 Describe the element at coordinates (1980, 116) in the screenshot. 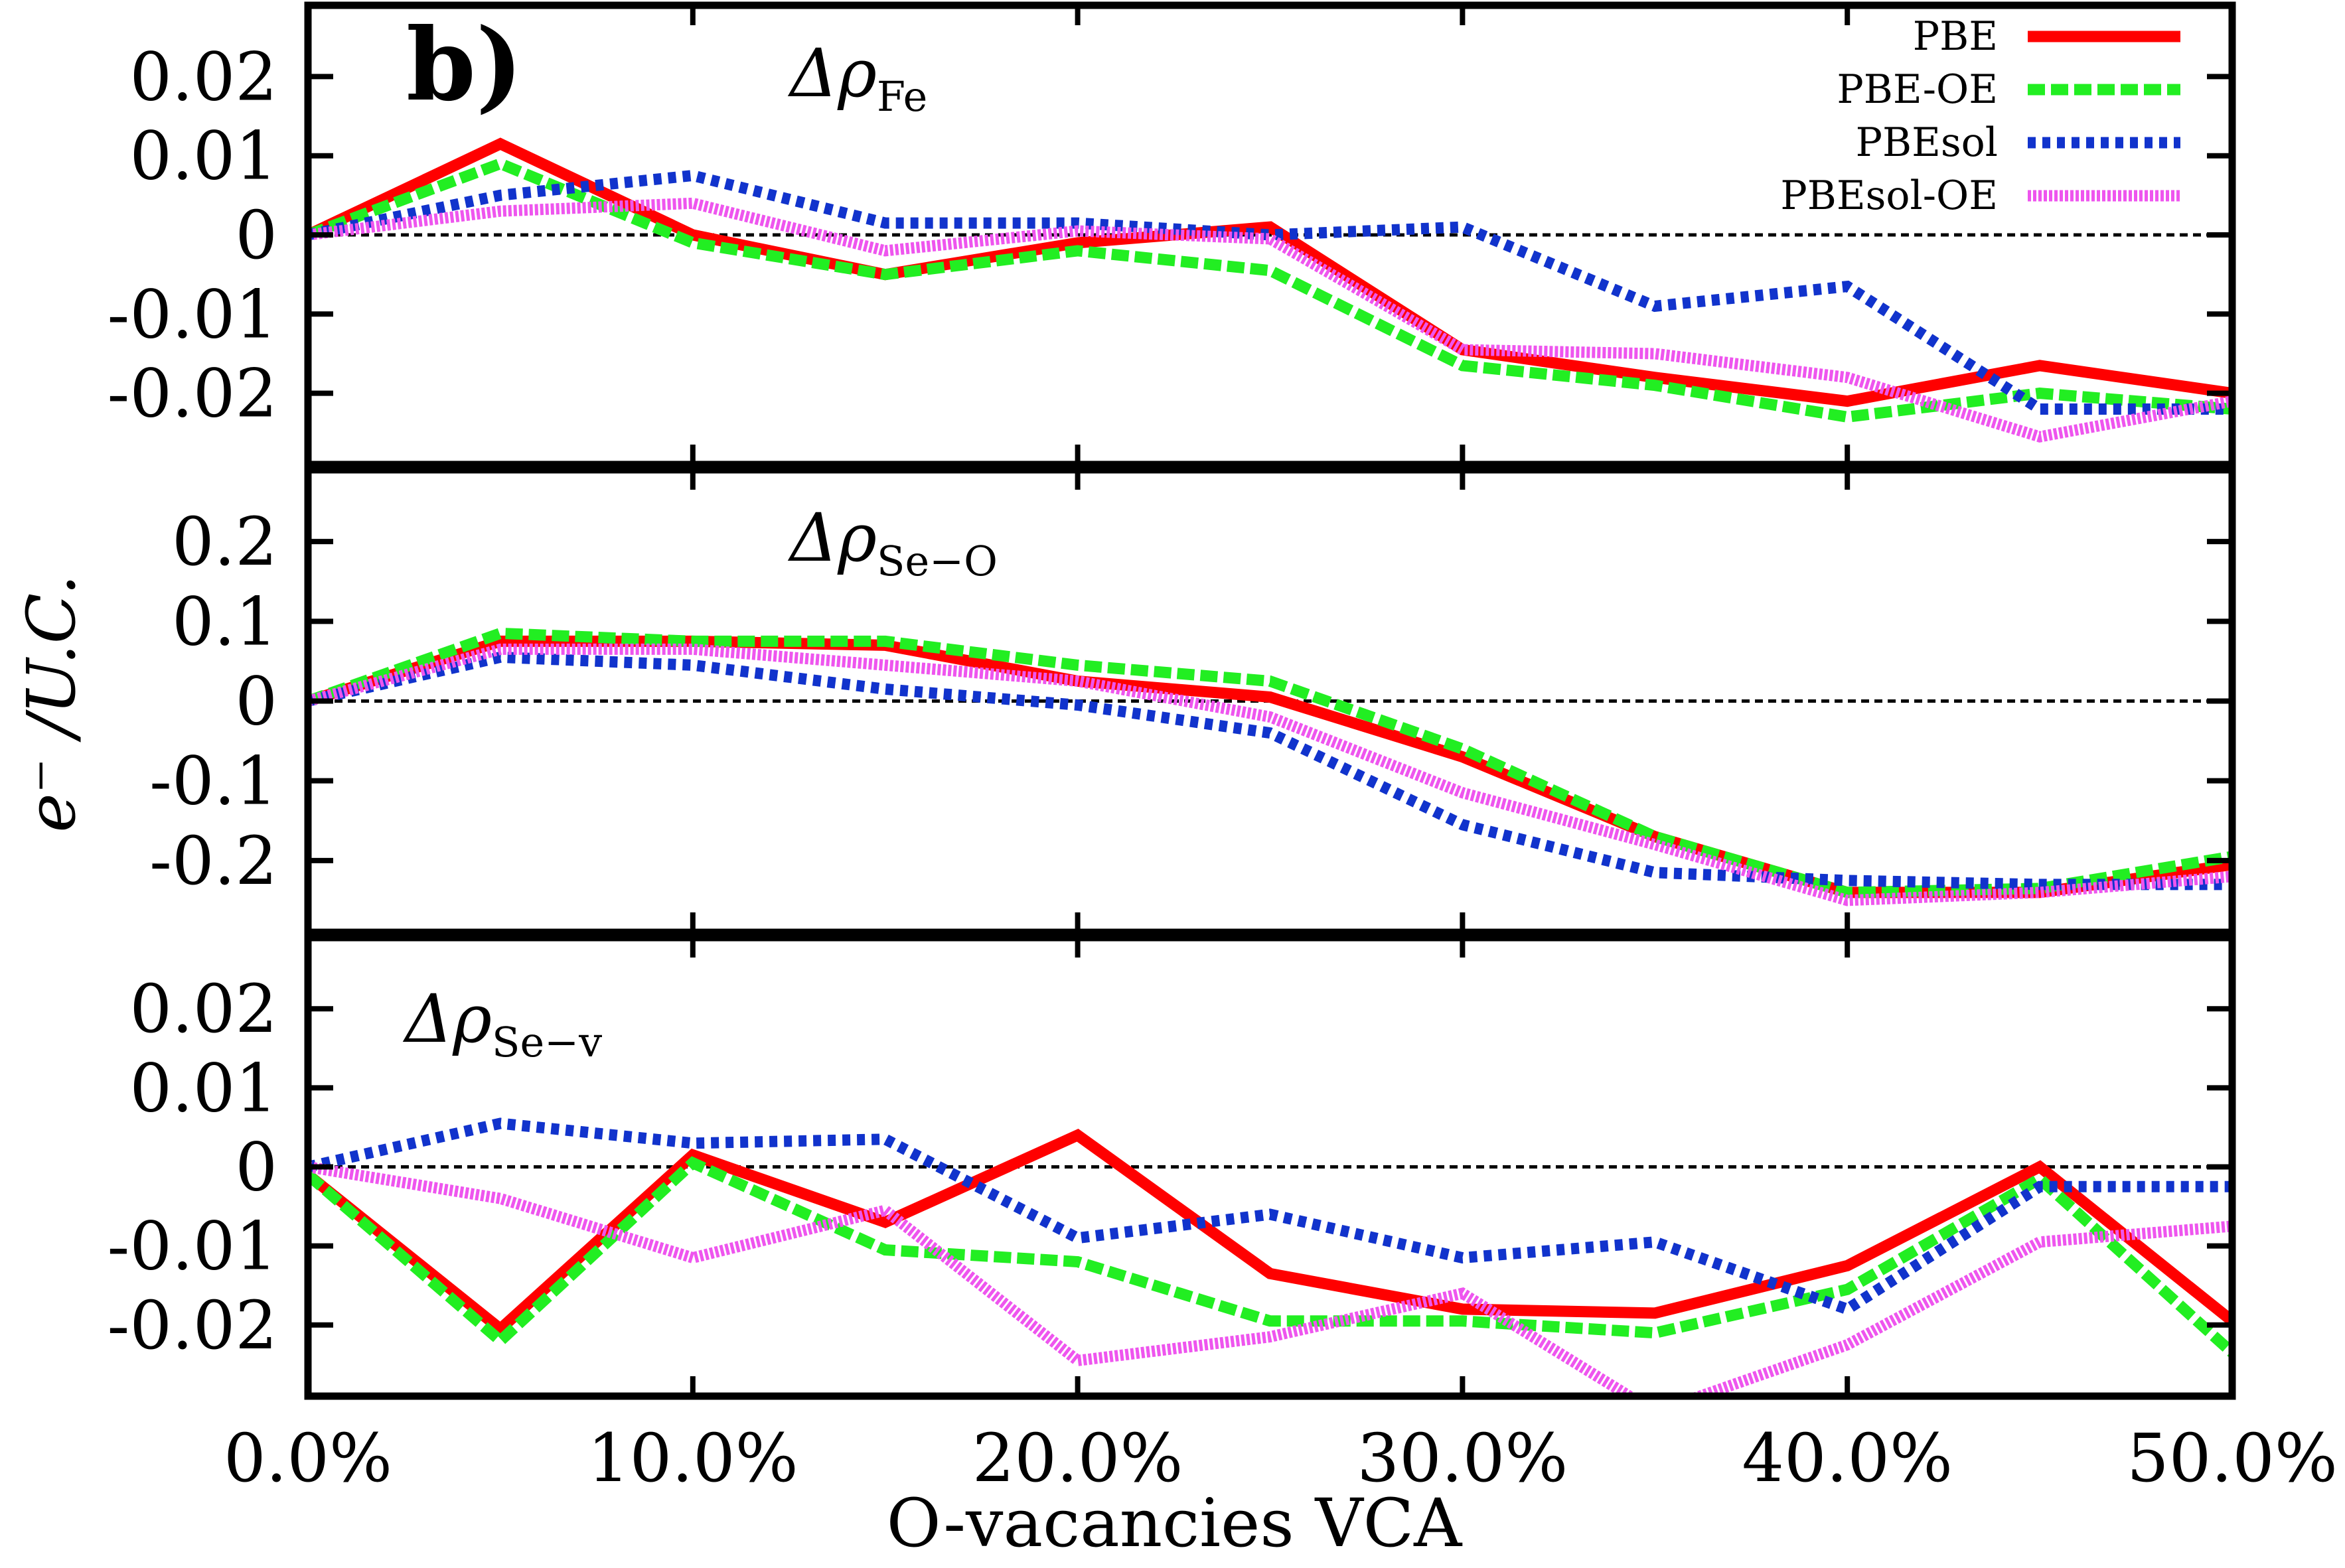

I see `legend: PBE PBE-OE PBEsol PBEsol-OE` at that location.